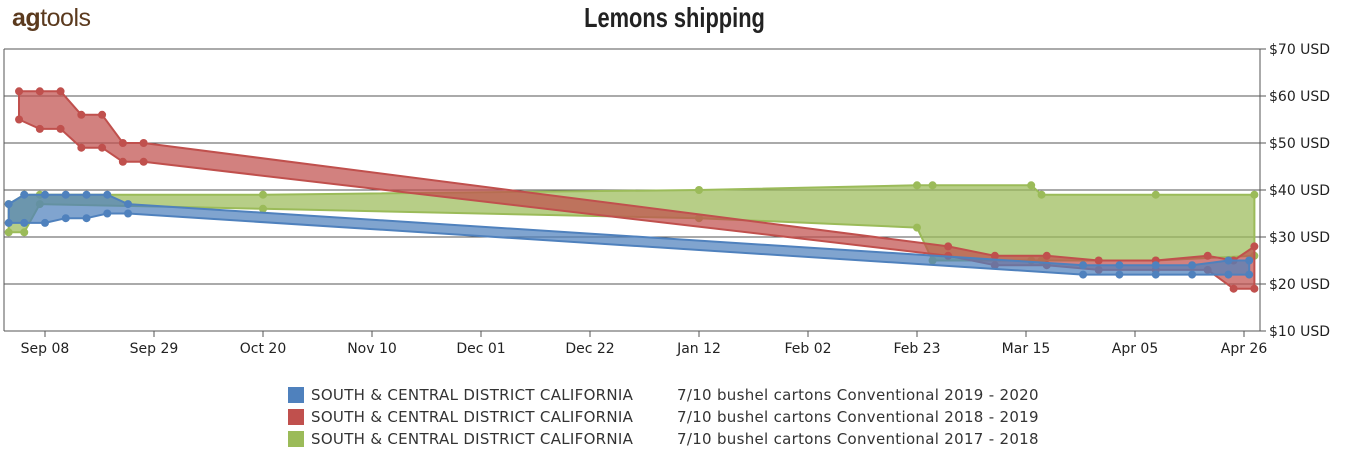 This screenshot has width=1349, height=451. Describe the element at coordinates (589, 349) in the screenshot. I see `x-tick-label: Dec 22` at that location.